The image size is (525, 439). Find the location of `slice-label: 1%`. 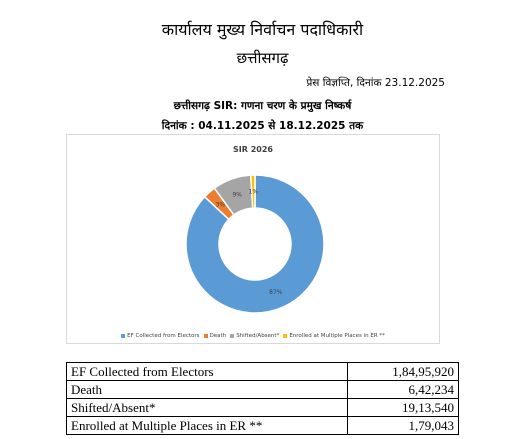

slice-label: 1% is located at coordinates (254, 192).